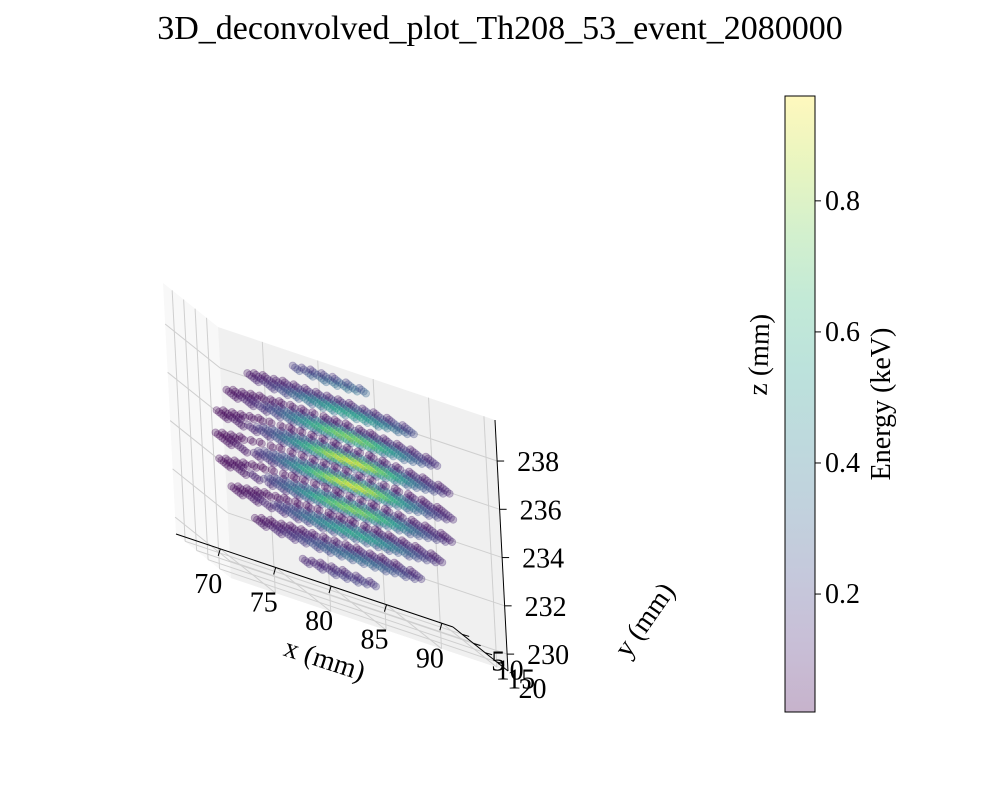 This screenshot has width=1000, height=800. I want to click on x-tick-label: 70, so click(208, 584).